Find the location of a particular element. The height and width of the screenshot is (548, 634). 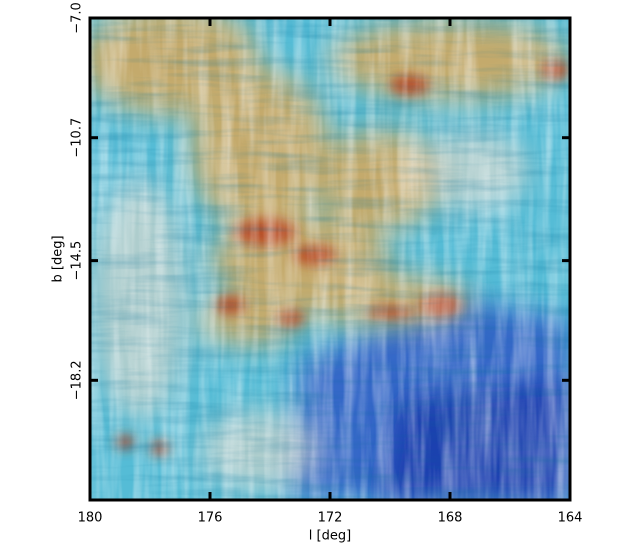

x-tick-label: 168 is located at coordinates (450, 518).